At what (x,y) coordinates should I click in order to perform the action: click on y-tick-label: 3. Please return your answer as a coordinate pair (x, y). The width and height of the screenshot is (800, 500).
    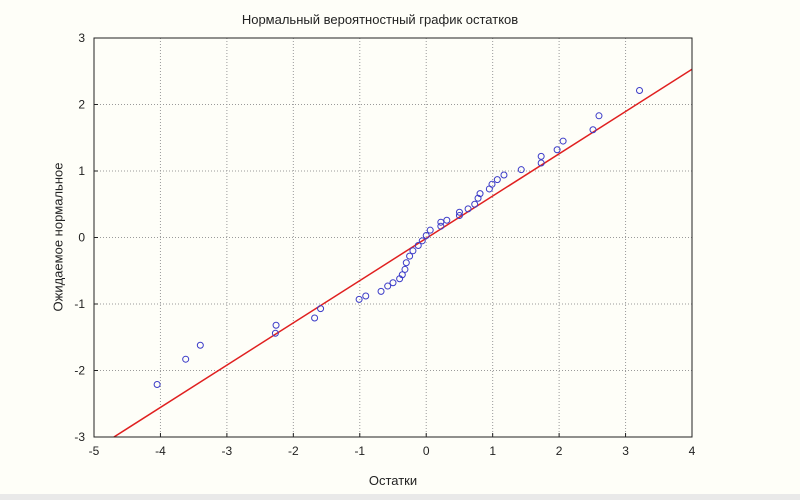
    Looking at the image, I should click on (81, 38).